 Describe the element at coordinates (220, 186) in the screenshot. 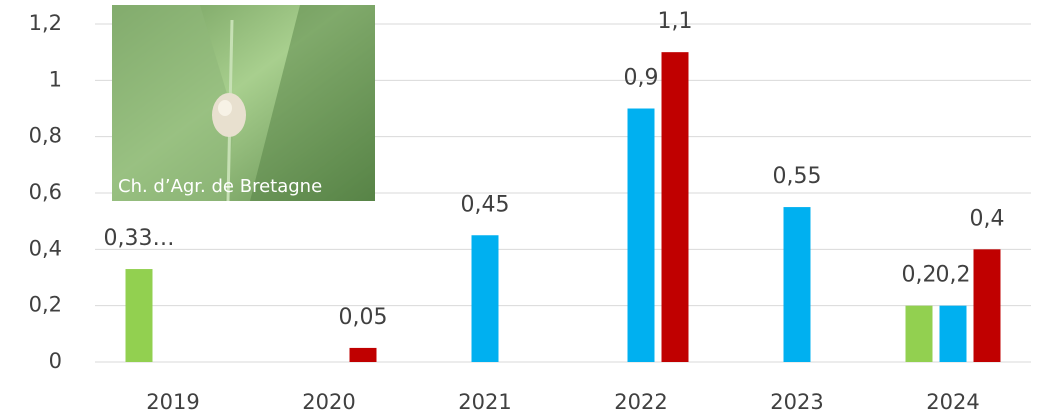

I see `image-caption: Ch. d’Agr. de Bretagne` at that location.